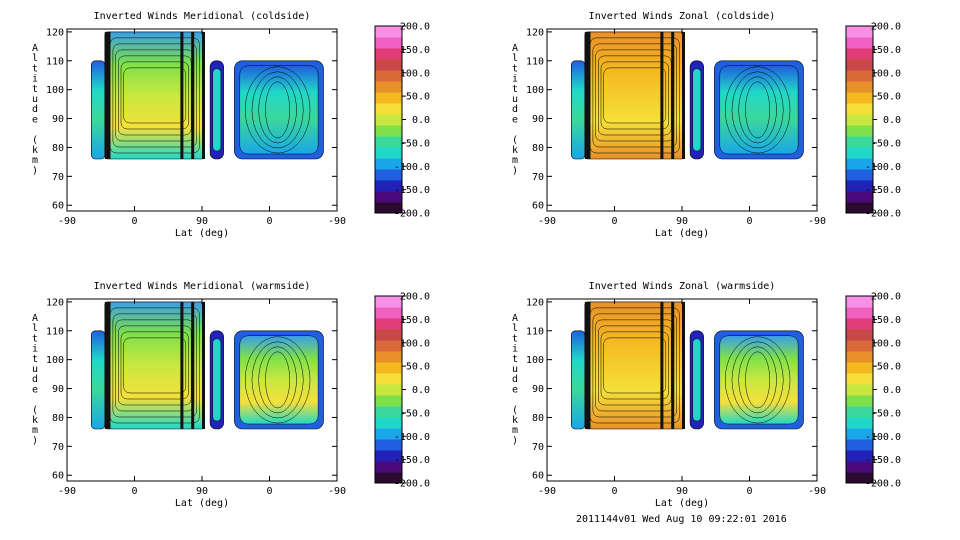 The image size is (960, 540). What do you see at coordinates (538, 389) in the screenshot?
I see `y-tick-label: 90` at bounding box center [538, 389].